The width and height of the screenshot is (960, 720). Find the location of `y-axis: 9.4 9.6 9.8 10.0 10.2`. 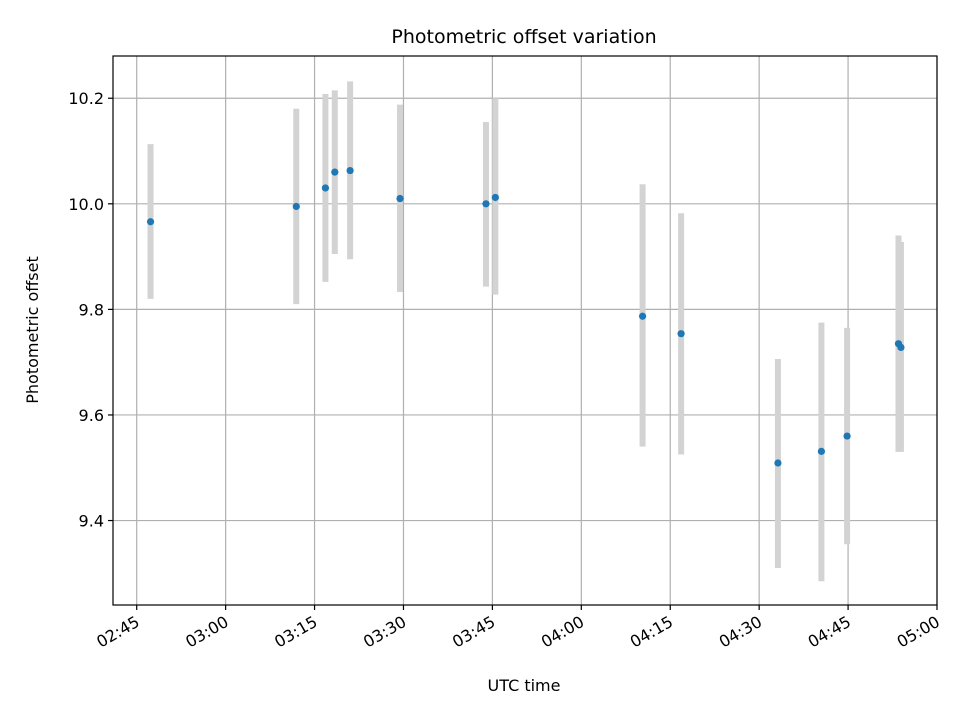

y-axis: 9.4 9.6 9.8 10.0 10.2 is located at coordinates (90, 310).